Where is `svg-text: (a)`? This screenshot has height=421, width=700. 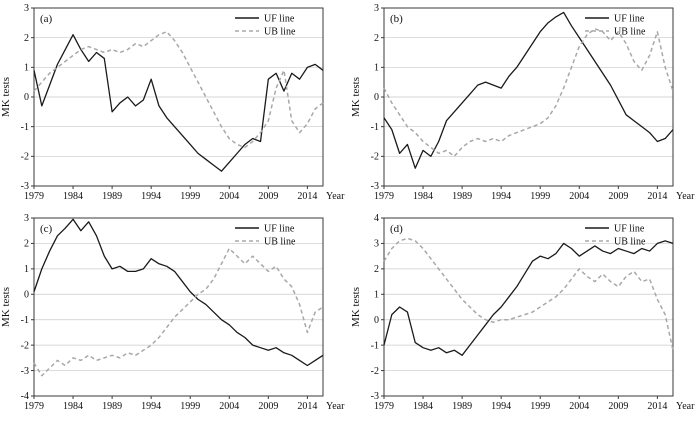 svg-text: (a) is located at coordinates (46, 19).